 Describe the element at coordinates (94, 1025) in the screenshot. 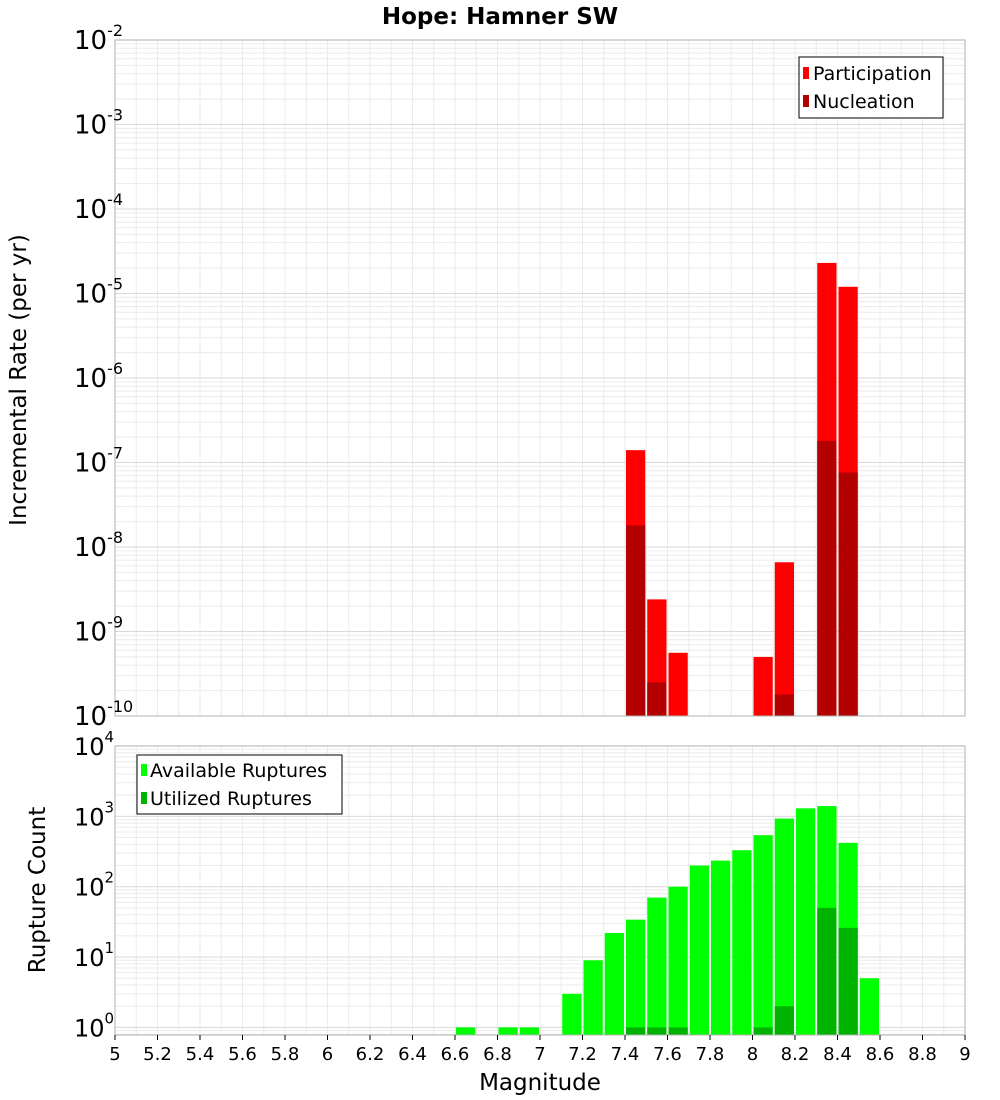

I see `count-y-tick-label: 10⁰` at that location.